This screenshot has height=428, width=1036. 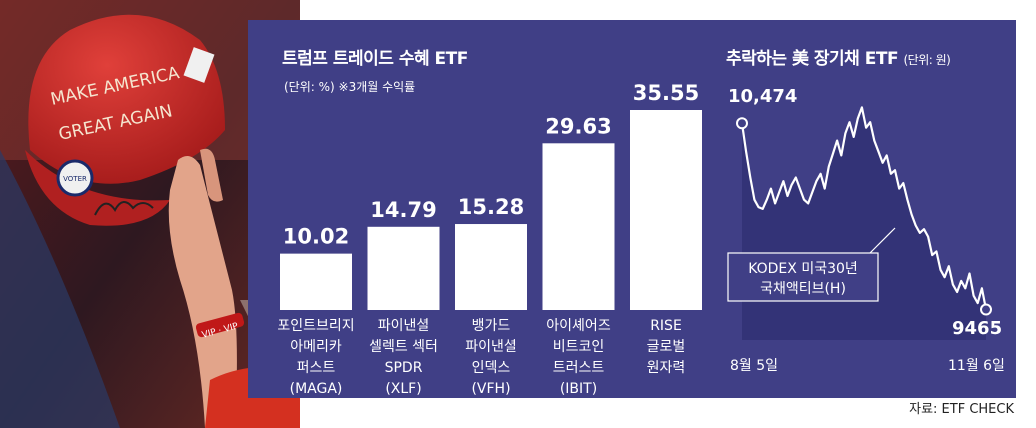 What do you see at coordinates (666, 347) in the screenshot?
I see `bar-category-label-4-1: 글로벌` at bounding box center [666, 347].